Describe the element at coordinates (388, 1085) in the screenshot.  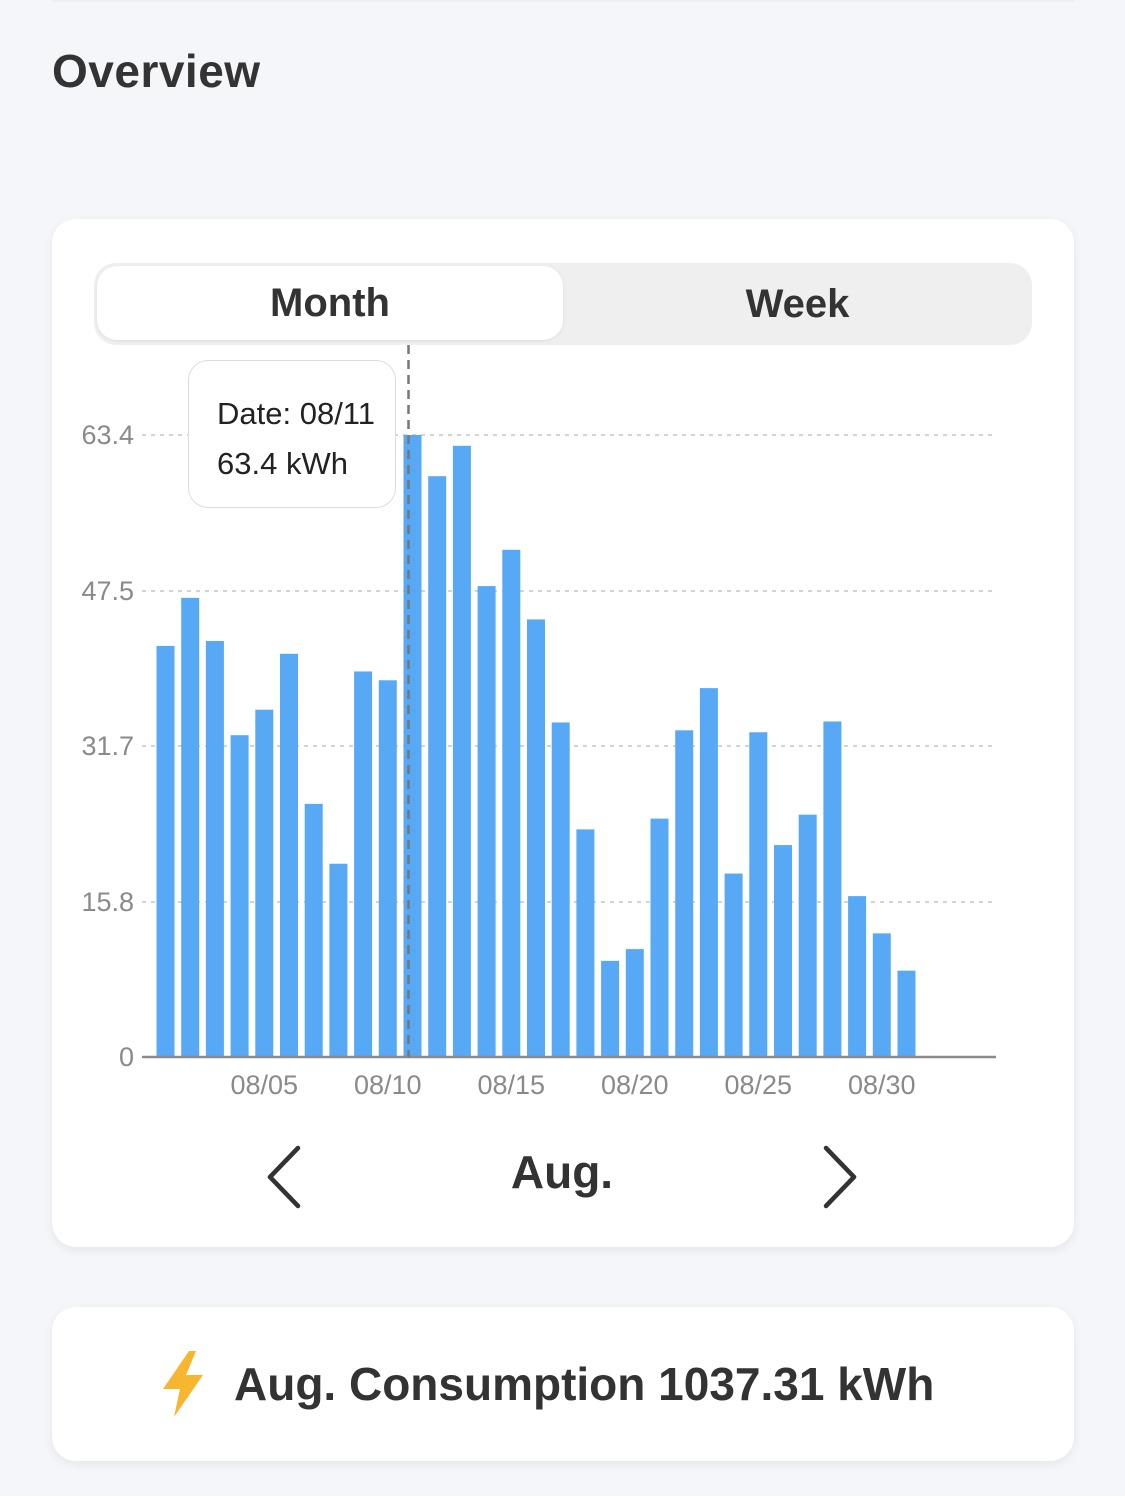
I see `x-tick-label: 08/10` at that location.